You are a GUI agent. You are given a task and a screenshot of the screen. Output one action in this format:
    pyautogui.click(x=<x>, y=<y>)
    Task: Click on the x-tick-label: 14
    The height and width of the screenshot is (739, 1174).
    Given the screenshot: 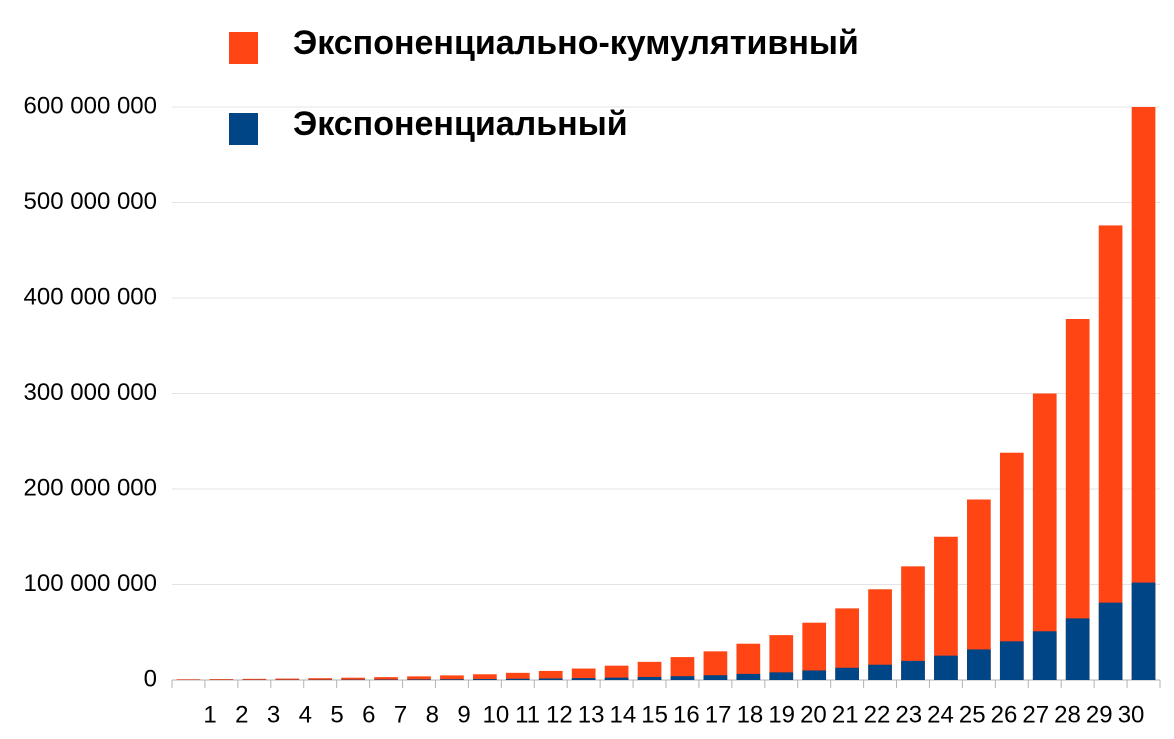 What is the action you would take?
    pyautogui.click(x=623, y=714)
    